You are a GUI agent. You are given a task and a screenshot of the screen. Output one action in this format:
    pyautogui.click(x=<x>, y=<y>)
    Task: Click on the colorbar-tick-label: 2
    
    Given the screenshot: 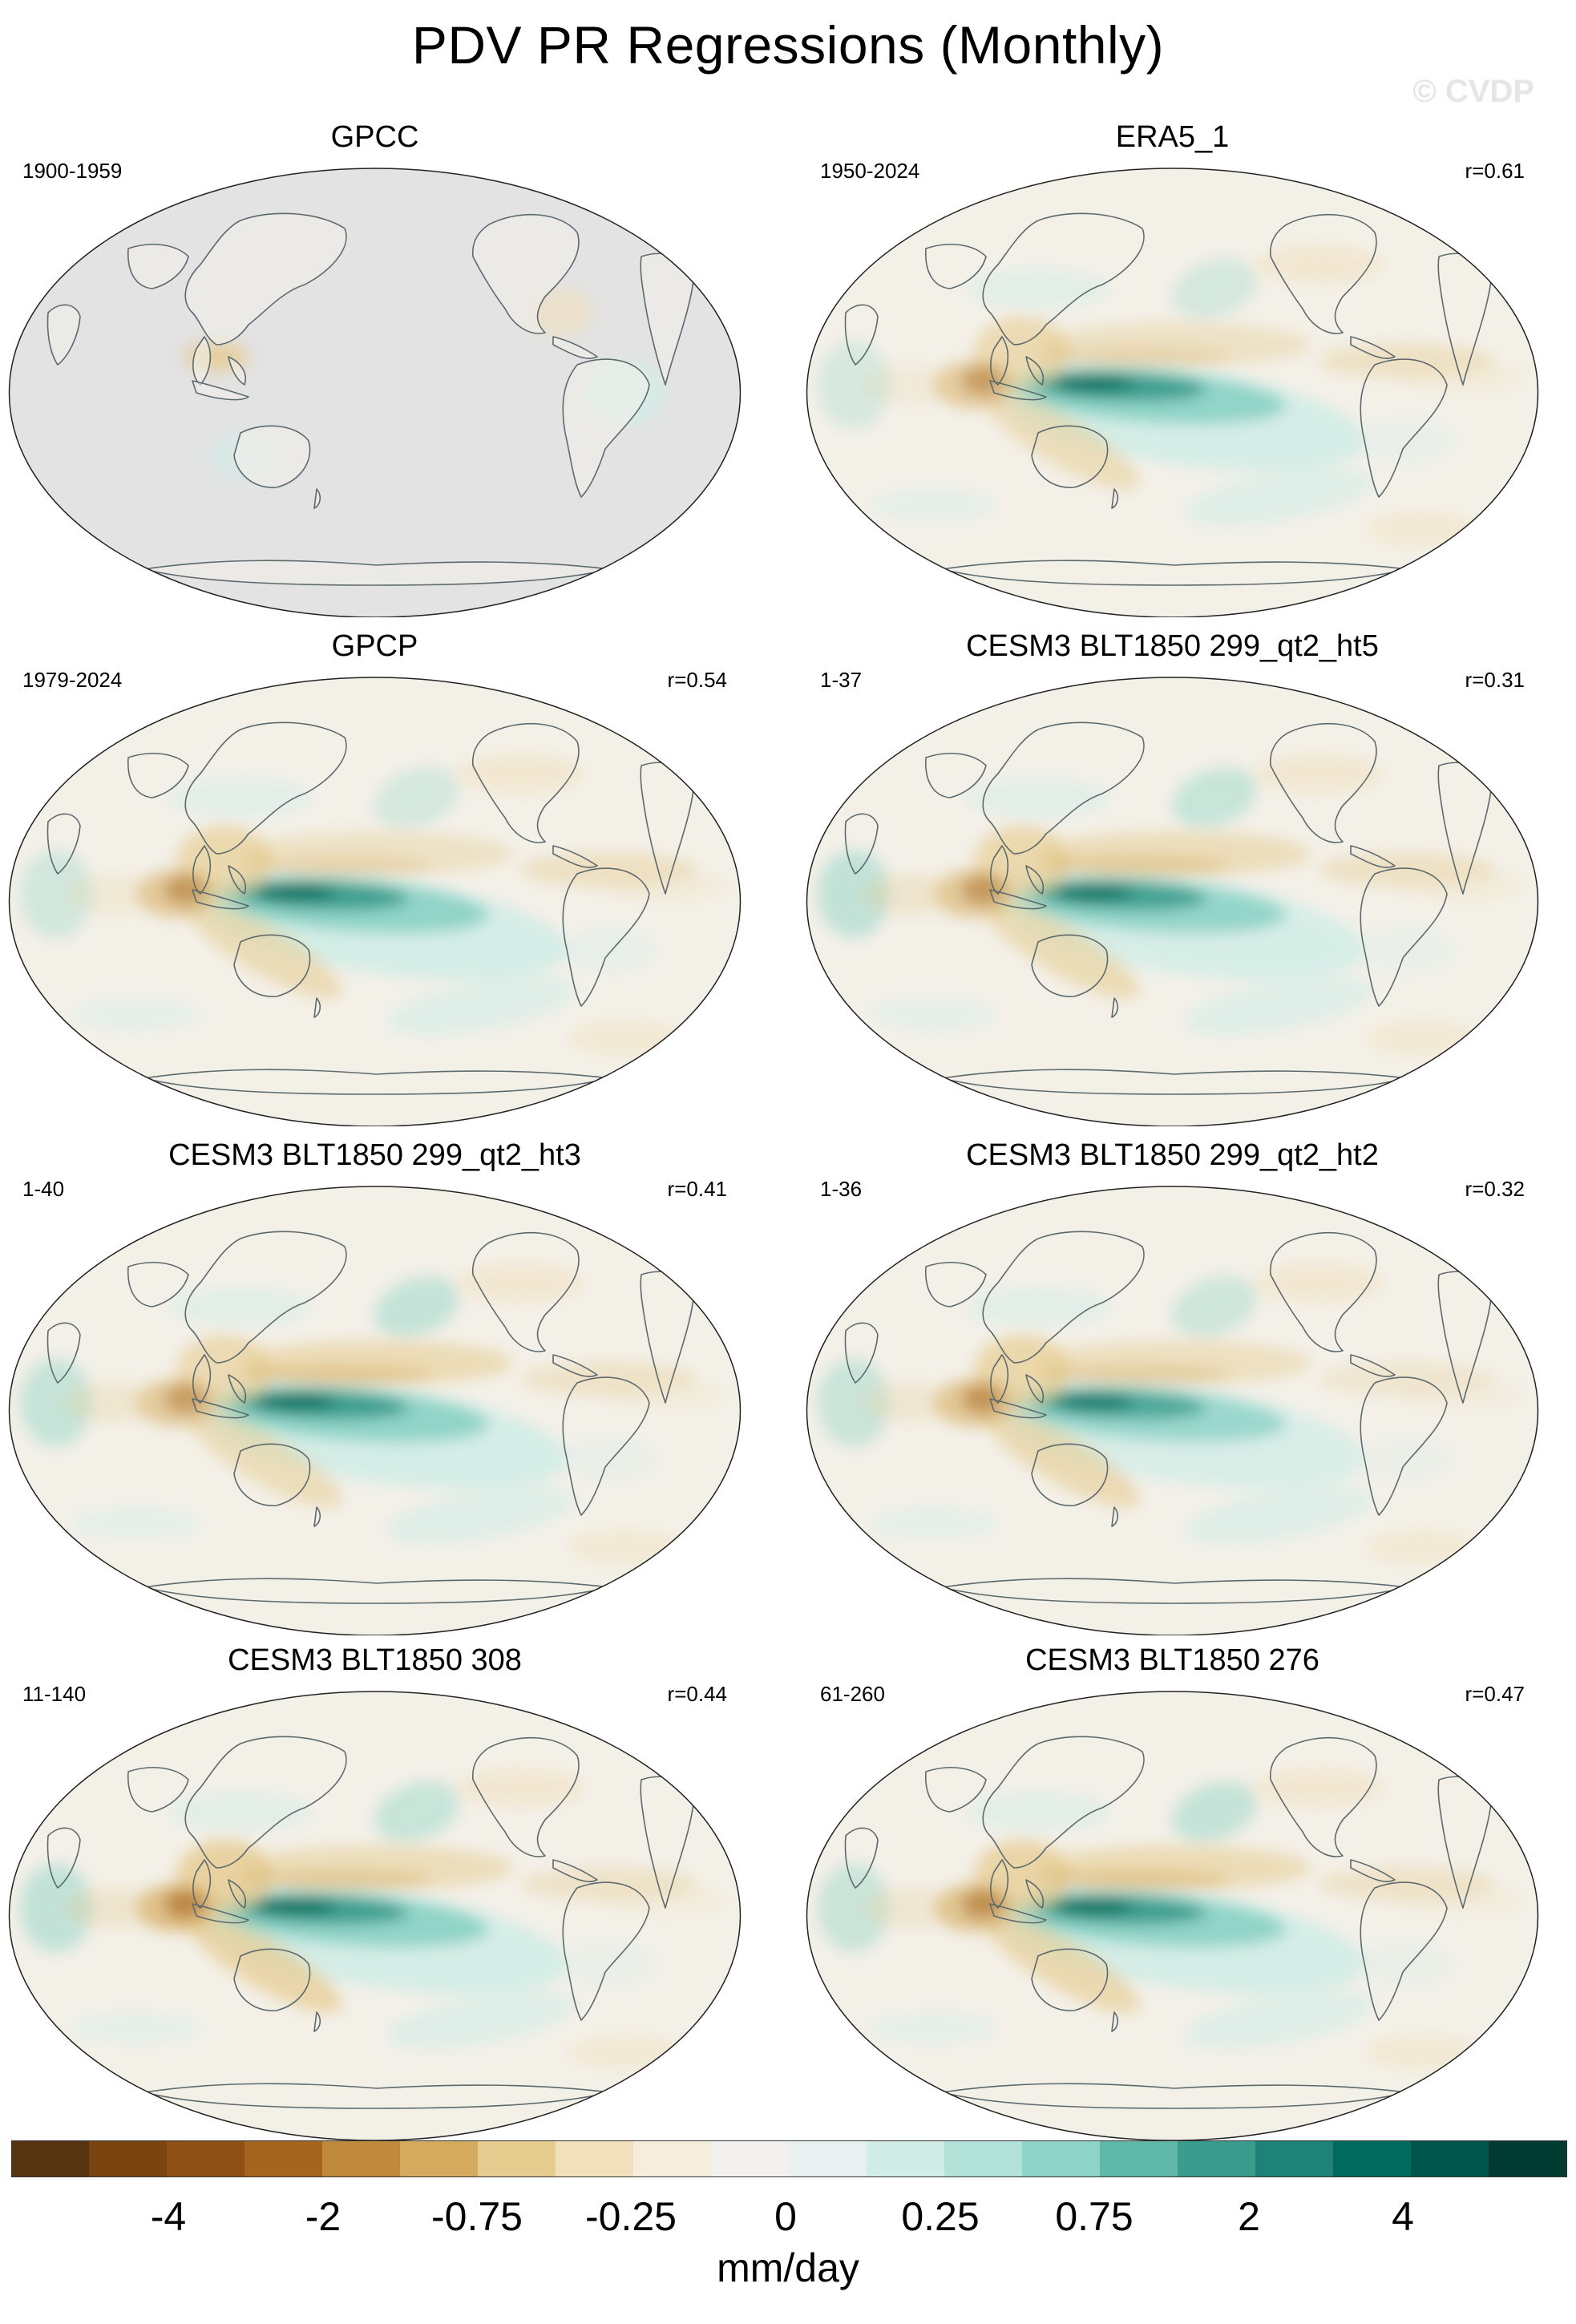 What is the action you would take?
    pyautogui.click(x=1249, y=2216)
    